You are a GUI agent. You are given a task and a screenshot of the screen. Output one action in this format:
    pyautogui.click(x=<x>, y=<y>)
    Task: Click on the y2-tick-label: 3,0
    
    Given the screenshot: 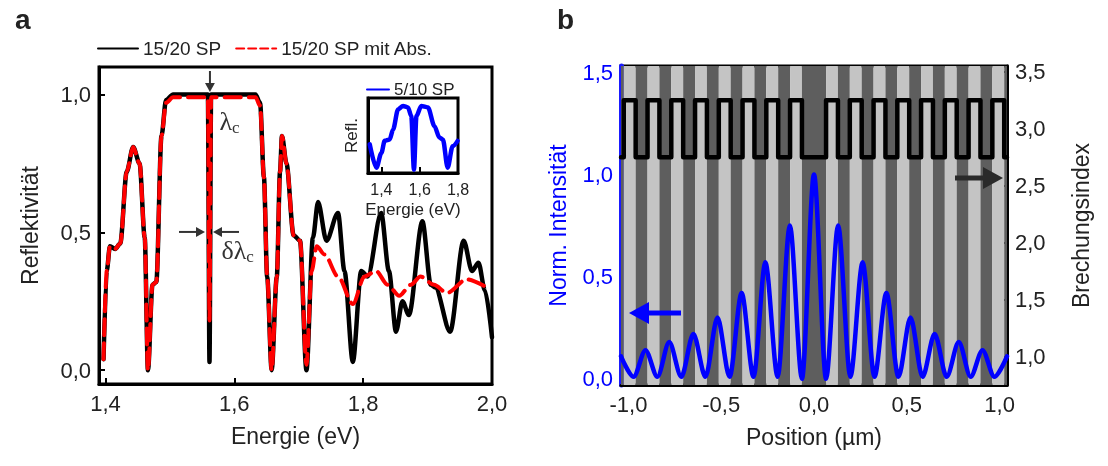 What is the action you would take?
    pyautogui.click(x=1030, y=129)
    